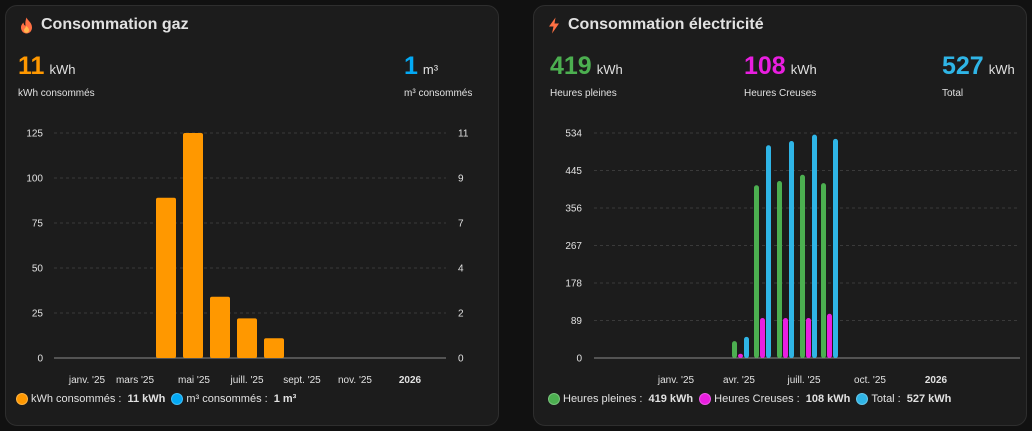 The height and width of the screenshot is (431, 1032). I want to click on gas-kwh-unit: kWh, so click(62, 69).